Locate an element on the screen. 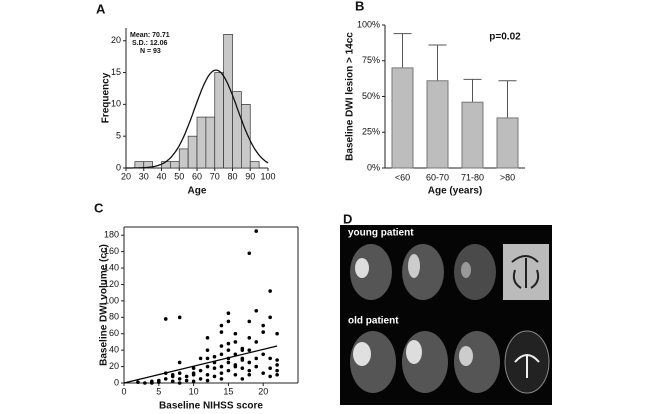 This screenshot has width=659, height=414. y-tick-label: 50% is located at coordinates (371, 96).